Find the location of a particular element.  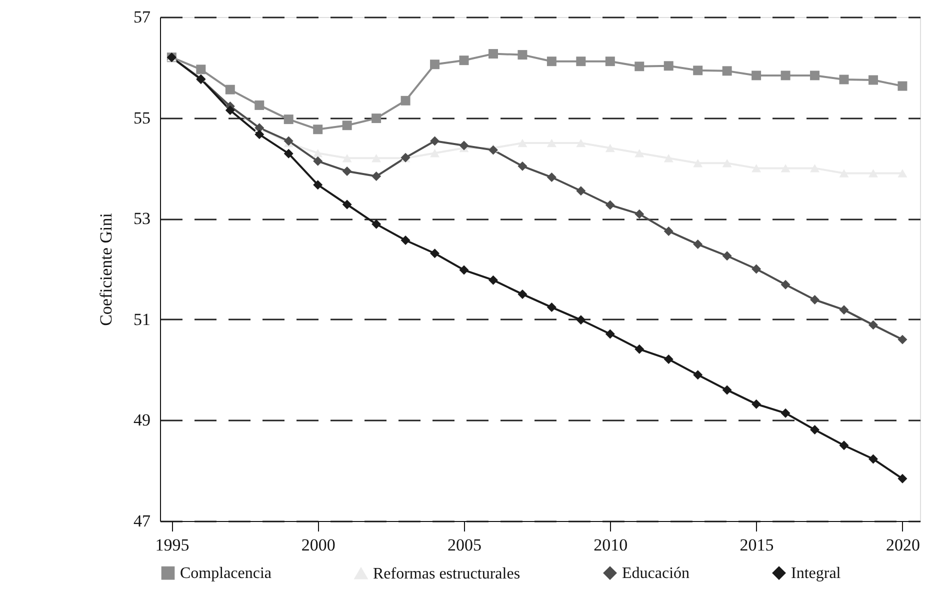

y-tick-label: 57 is located at coordinates (142, 17).